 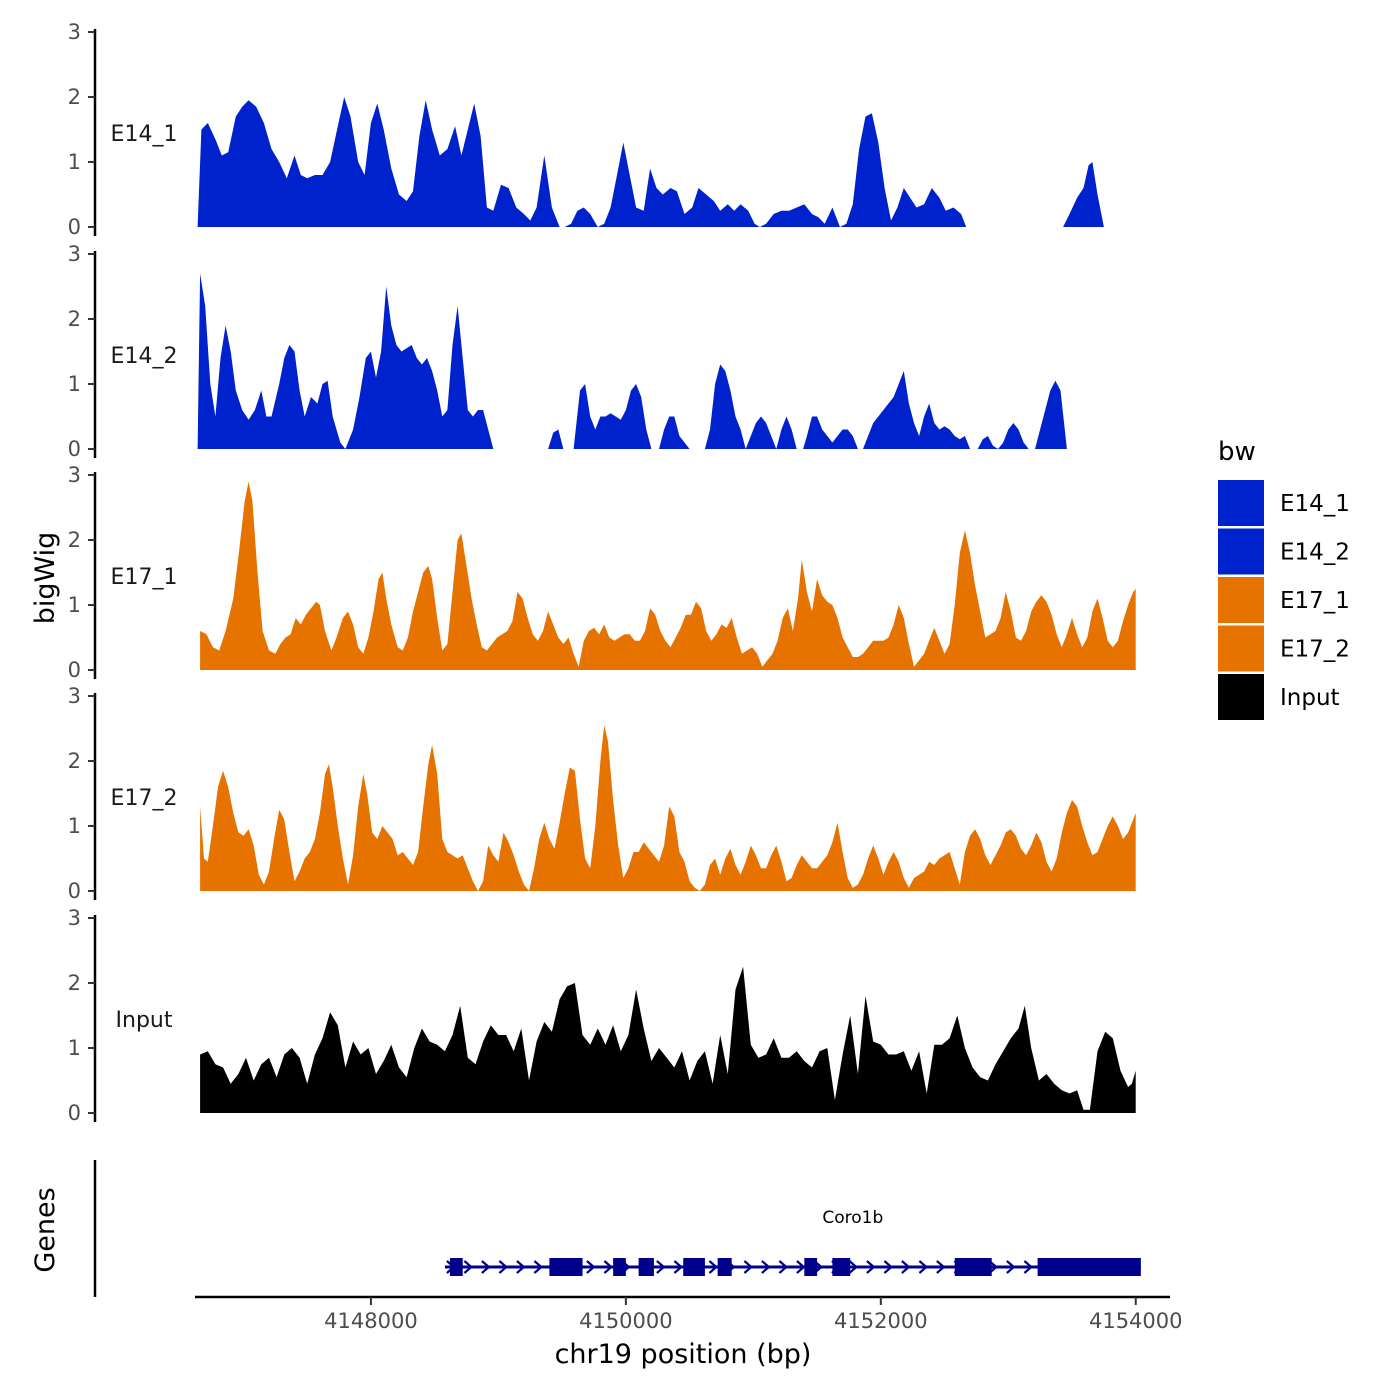 What do you see at coordinates (144, 356) in the screenshot?
I see `track-label: E14_2` at bounding box center [144, 356].